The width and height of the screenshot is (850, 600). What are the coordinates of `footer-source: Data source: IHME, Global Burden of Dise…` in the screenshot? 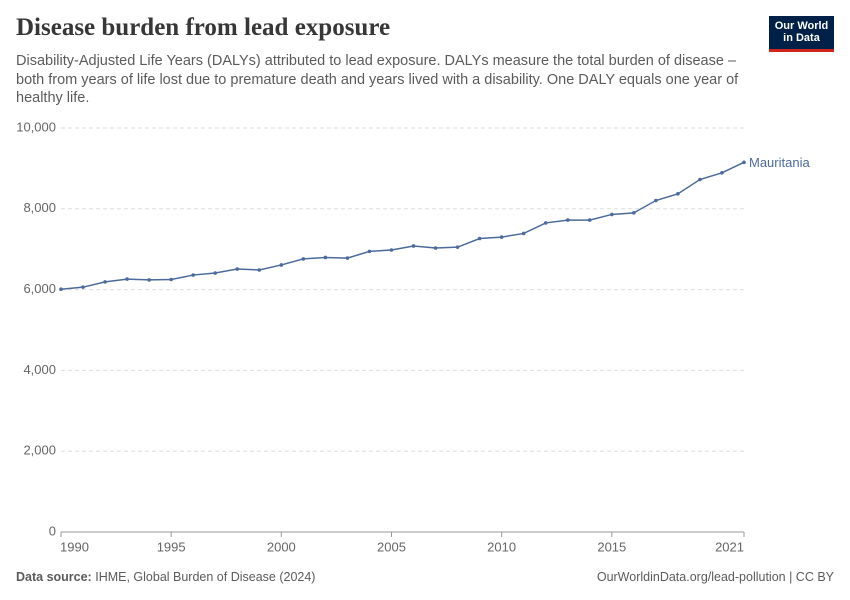 It's located at (165, 577).